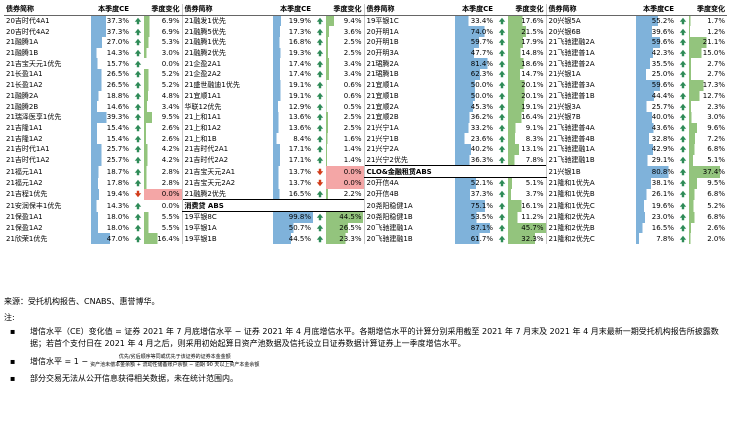  I want to click on ce-value: 42.9%, so click(656, 149).